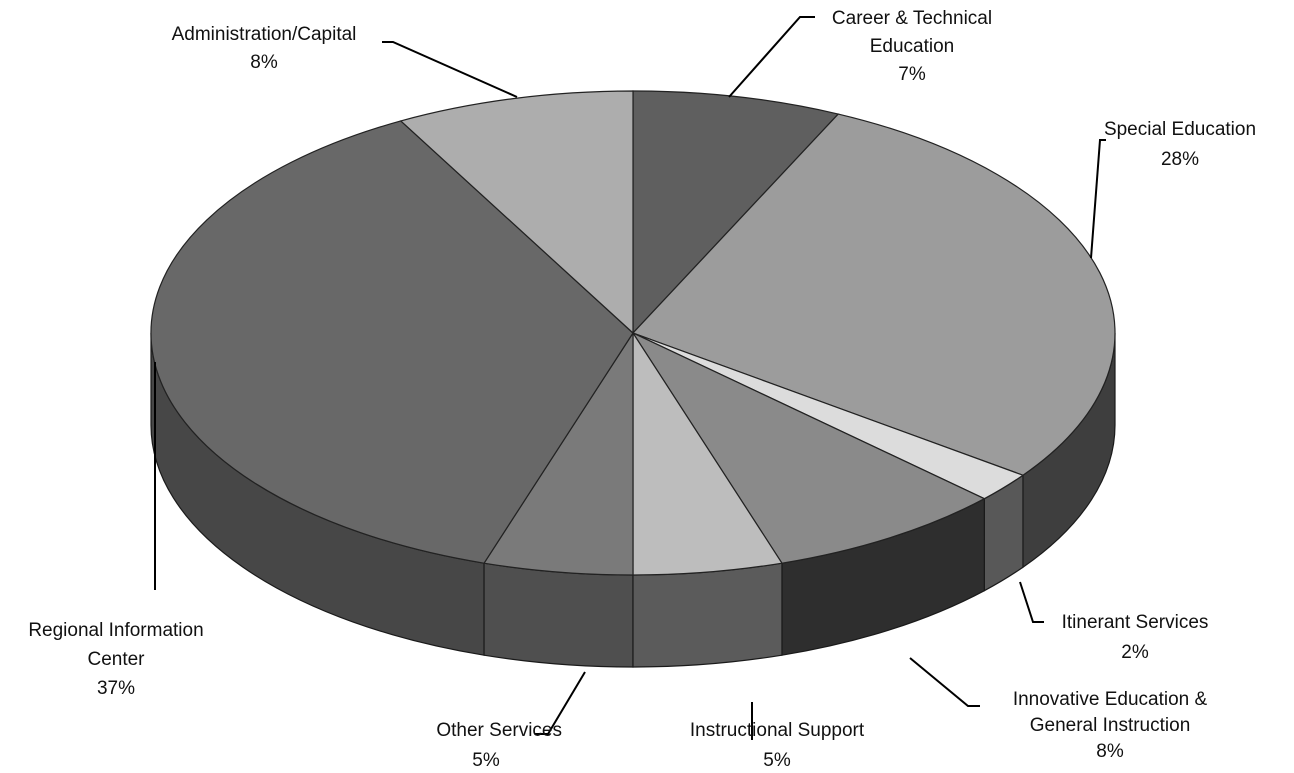  What do you see at coordinates (264, 34) in the screenshot?
I see `slice-name-label: Administration/Capital` at bounding box center [264, 34].